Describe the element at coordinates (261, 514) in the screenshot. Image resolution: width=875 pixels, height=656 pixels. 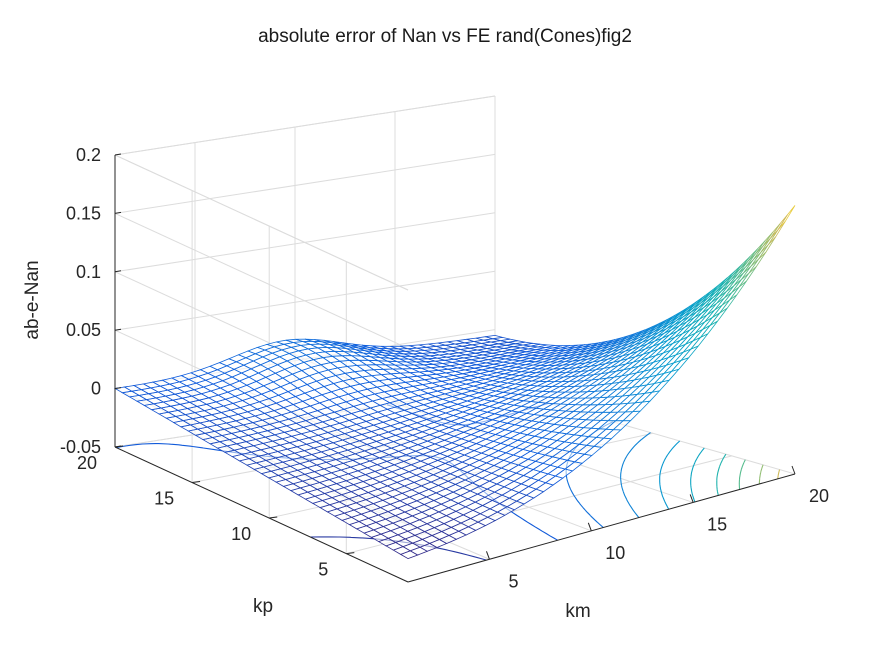
I see `y-axis-line` at that location.